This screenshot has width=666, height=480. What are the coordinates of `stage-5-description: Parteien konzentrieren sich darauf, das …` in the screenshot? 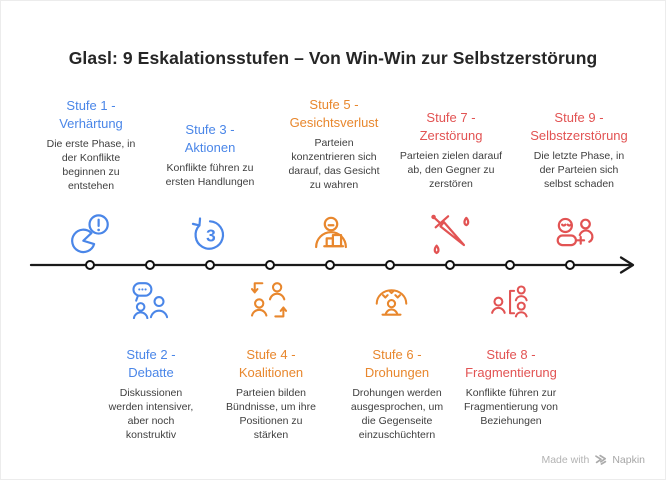 It's located at (334, 164).